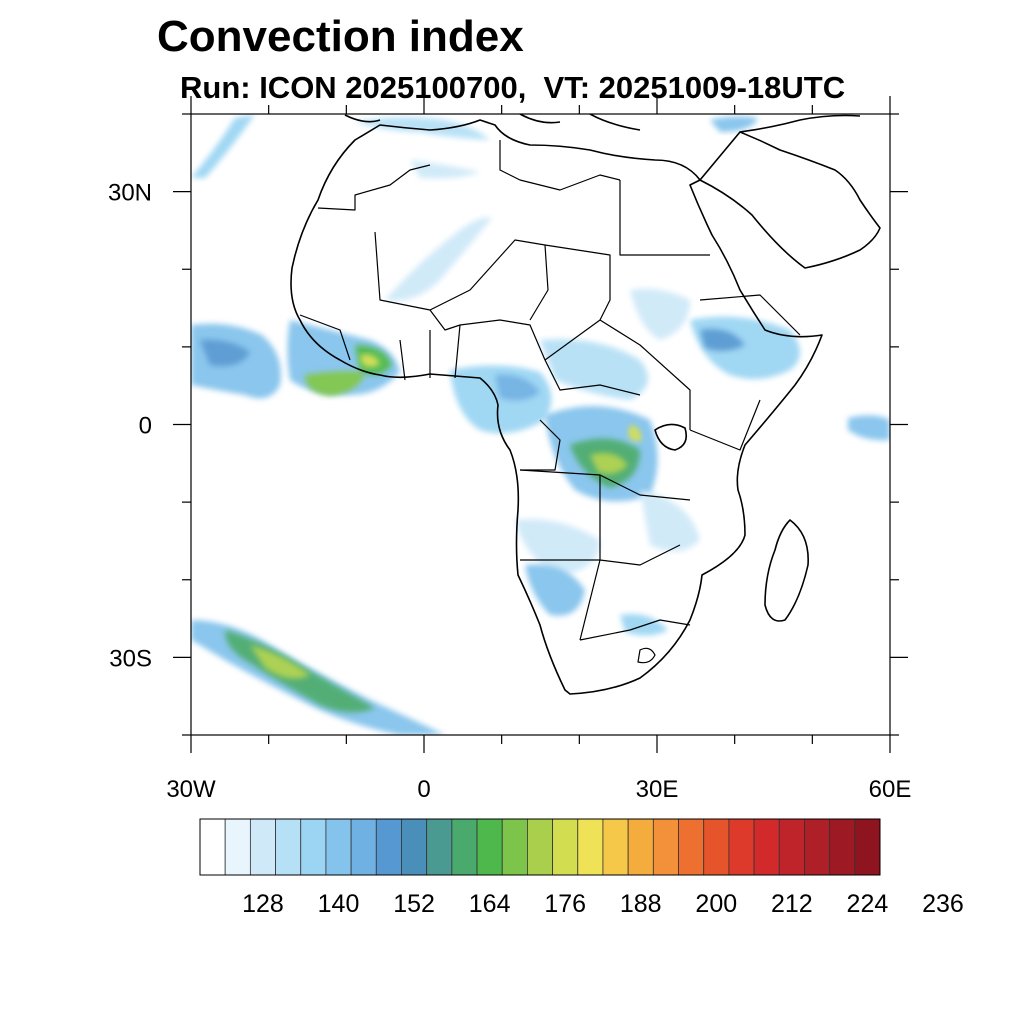 This screenshot has height=1024, width=1024. What do you see at coordinates (868, 904) in the screenshot?
I see `colorbar-label: 224` at bounding box center [868, 904].